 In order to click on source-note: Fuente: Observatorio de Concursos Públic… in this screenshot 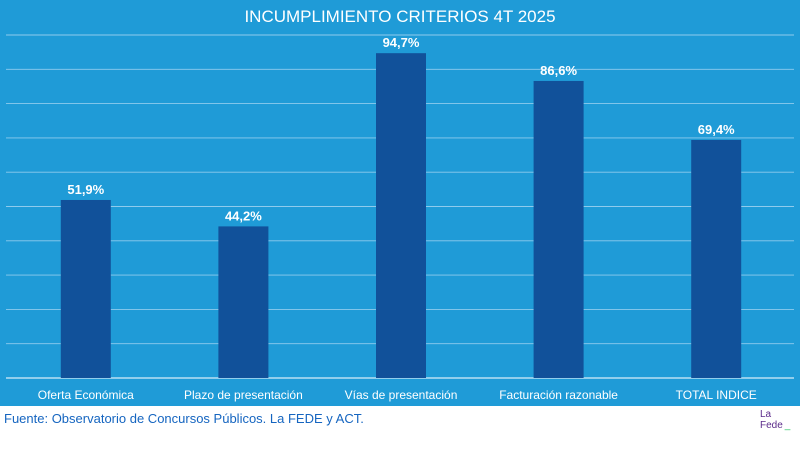, I will do `click(184, 418)`.